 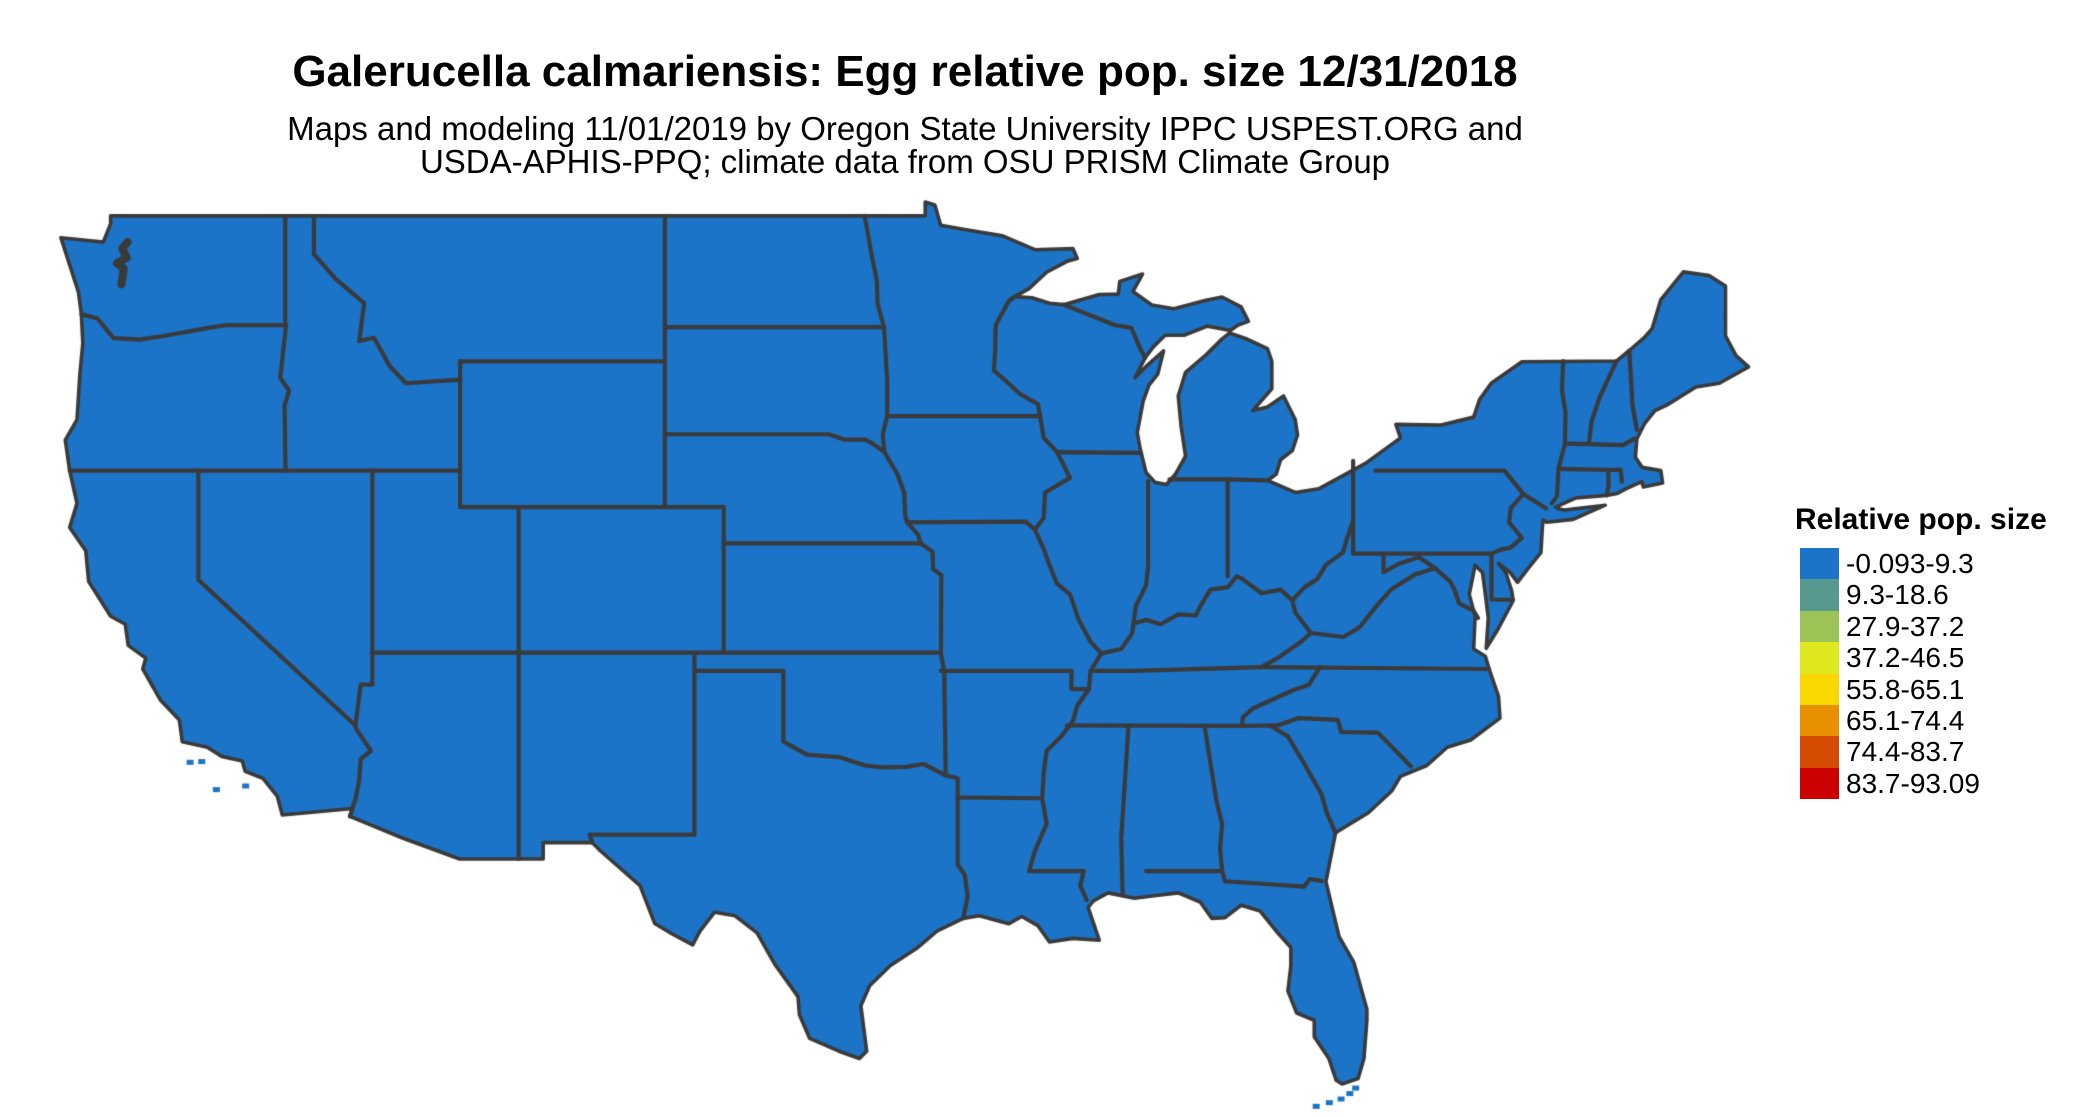 I want to click on legend-row: 55.8-65.1, so click(x=1890, y=689).